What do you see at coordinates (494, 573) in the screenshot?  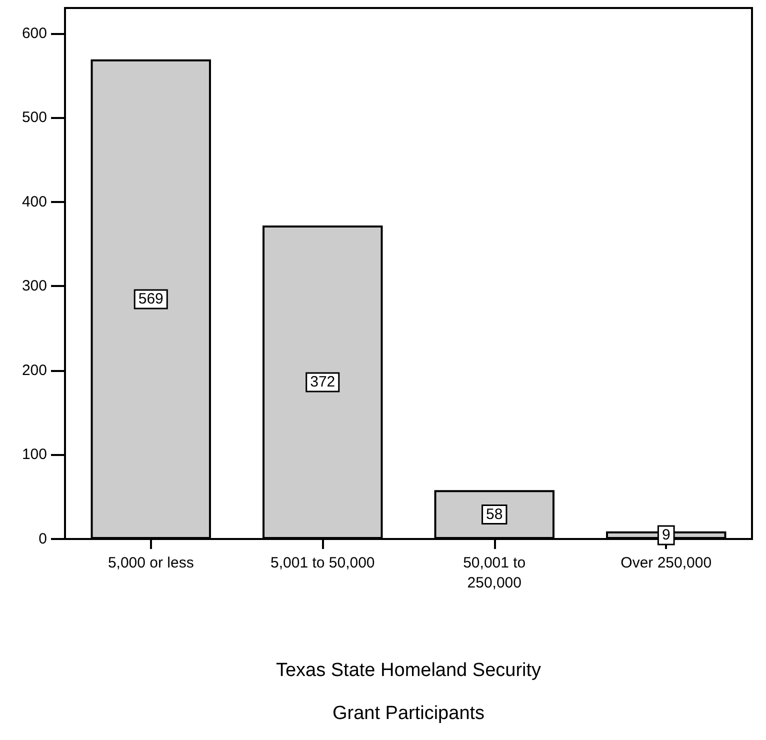 I see `x-tick-label: 50,001 to 250,000` at bounding box center [494, 573].